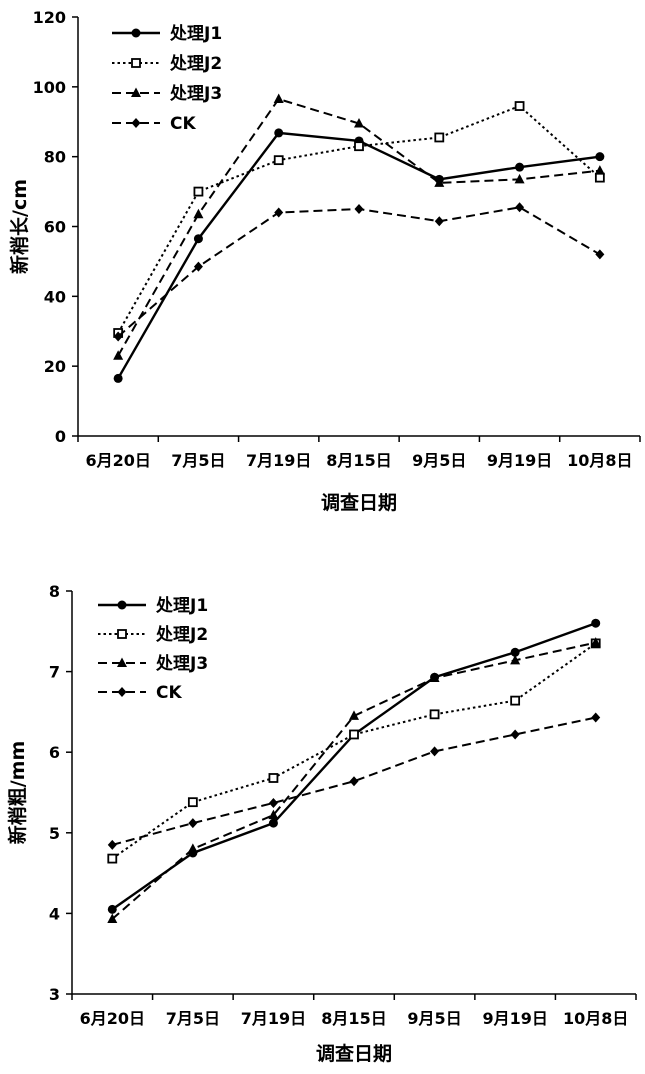 The height and width of the screenshot is (1074, 645). Describe the element at coordinates (60, 436) in the screenshot. I see `y-tick-label: 0` at that location.